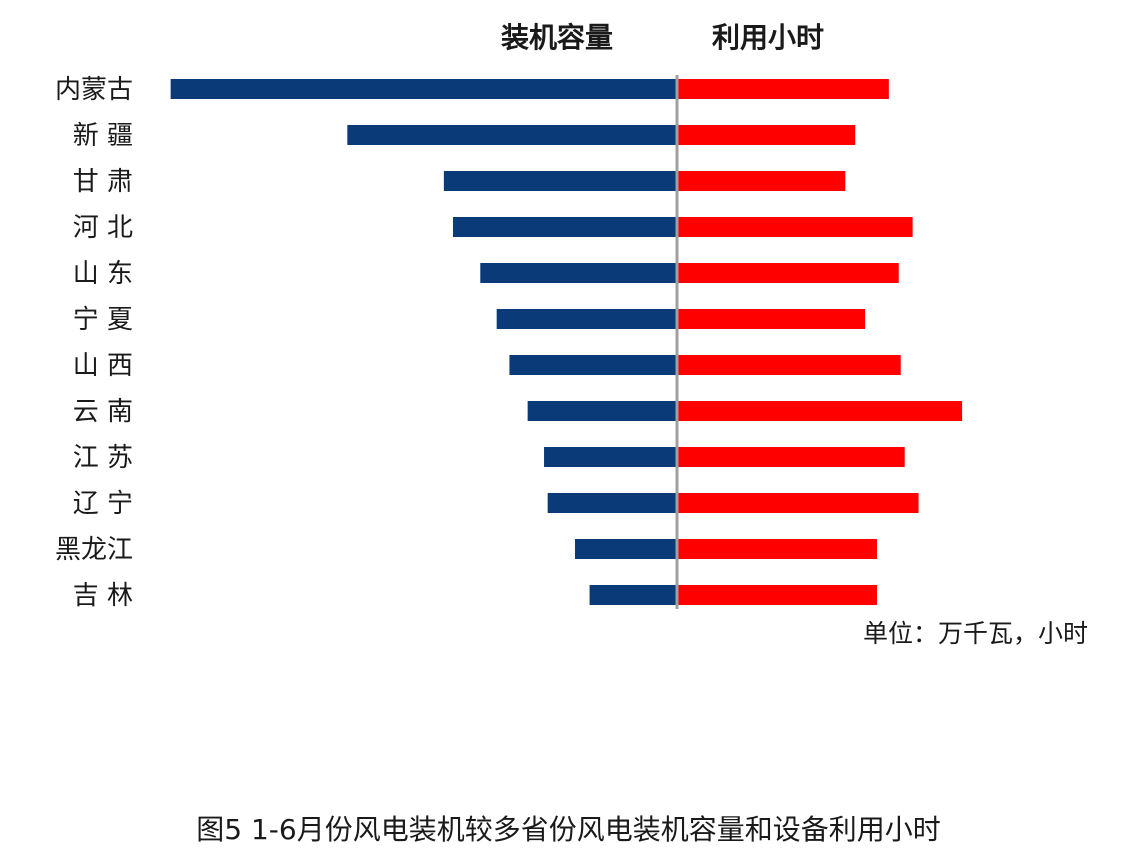  Describe the element at coordinates (103, 228) in the screenshot. I see `category-label: 河 北` at that location.